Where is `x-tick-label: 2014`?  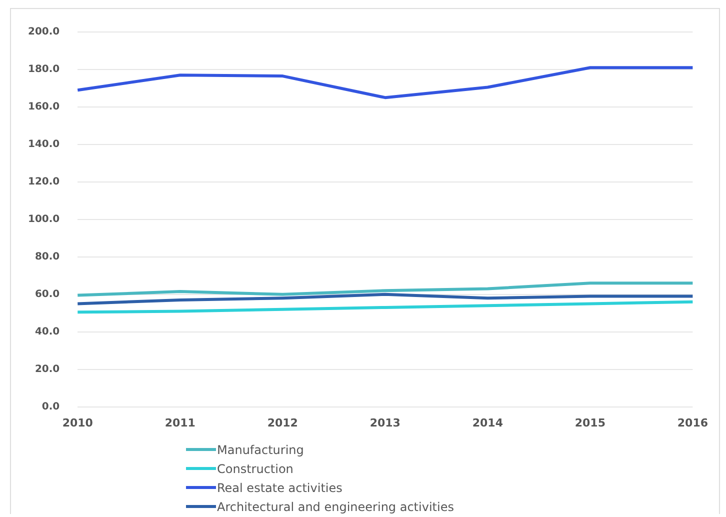
x-tick-label: 2014 is located at coordinates (488, 423).